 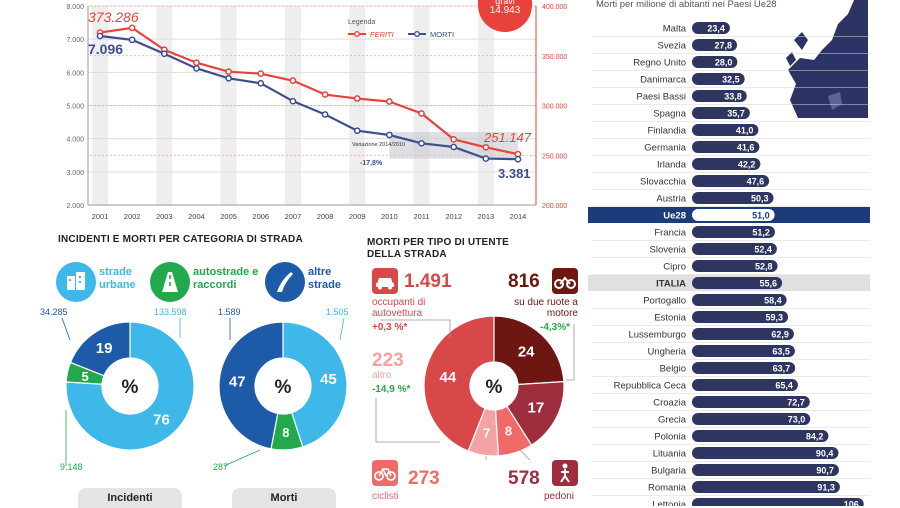 I want to click on pie-incidenti-slice-label: 19, so click(x=104, y=348).